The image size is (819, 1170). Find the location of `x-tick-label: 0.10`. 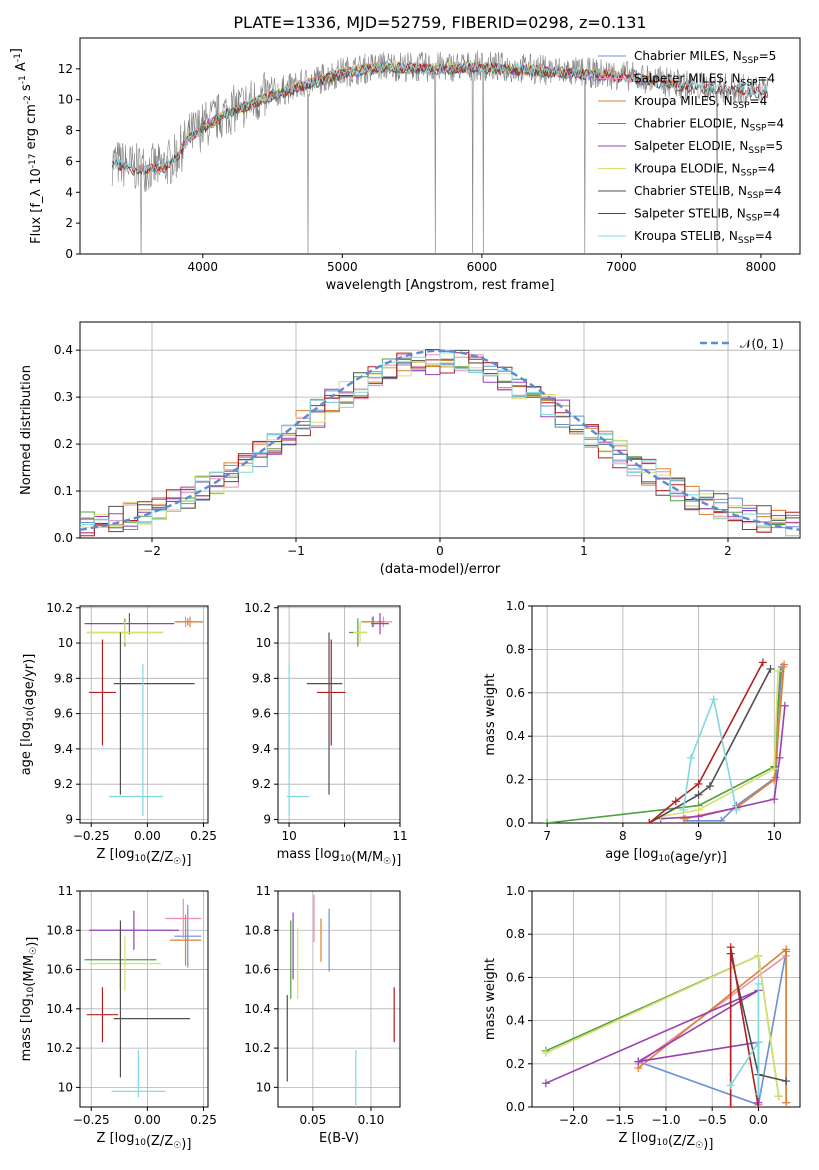

x-tick-label: 0.10 is located at coordinates (371, 1120).